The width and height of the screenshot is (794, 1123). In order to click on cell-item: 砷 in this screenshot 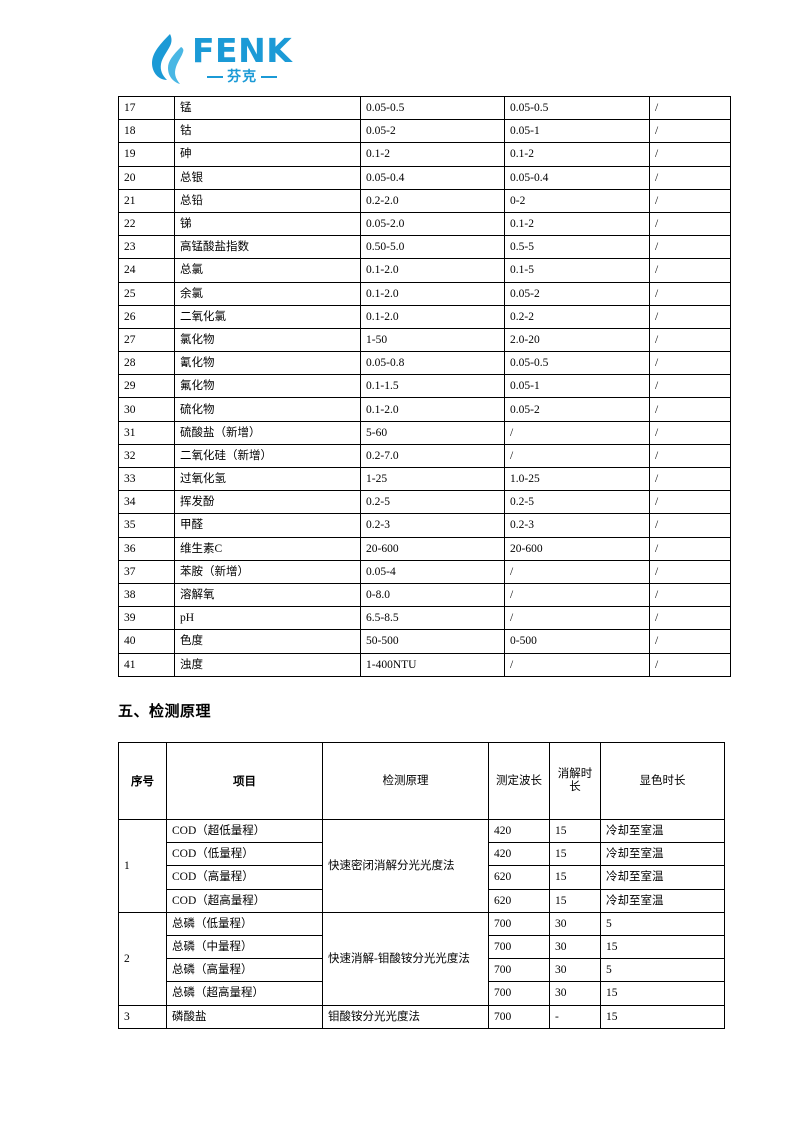, I will do `click(267, 154)`.